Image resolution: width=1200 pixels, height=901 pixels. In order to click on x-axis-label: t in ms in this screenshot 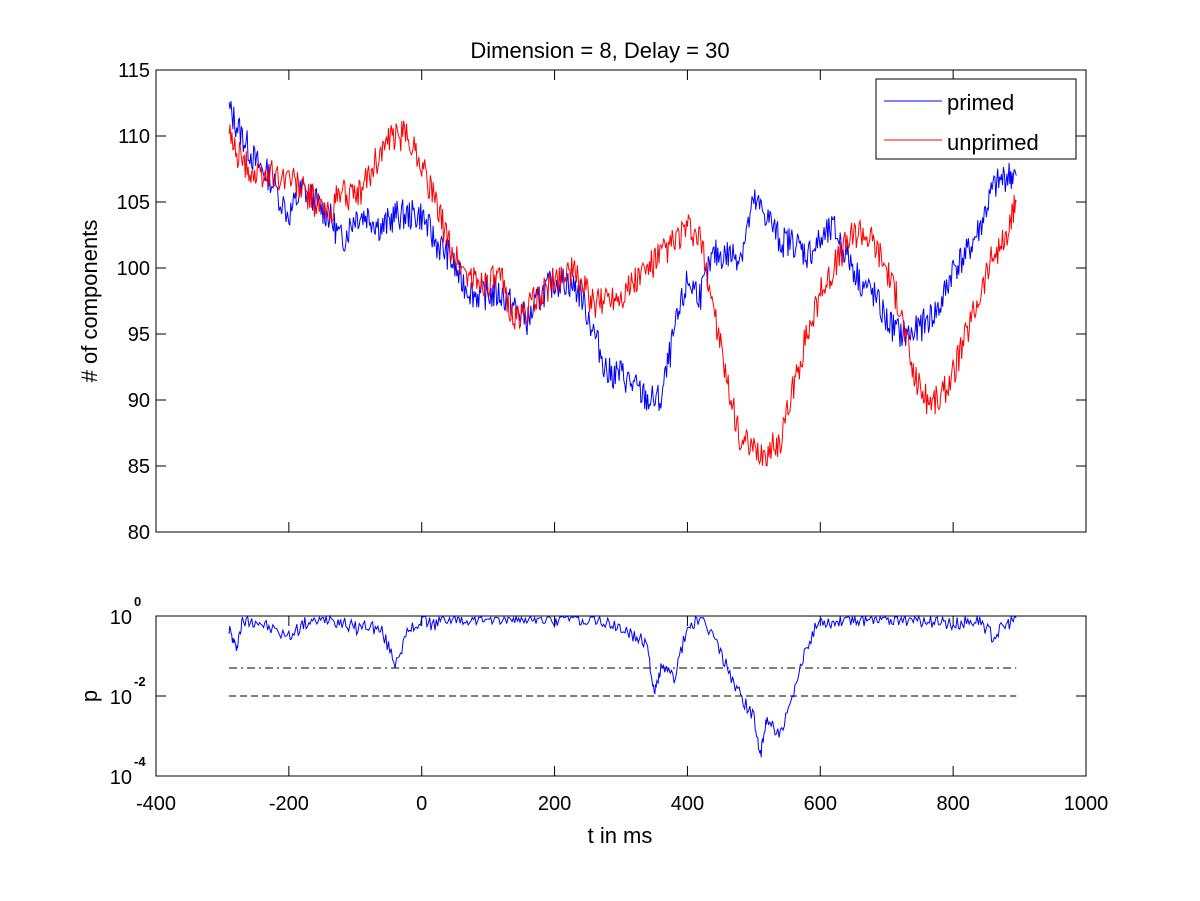, I will do `click(620, 835)`.